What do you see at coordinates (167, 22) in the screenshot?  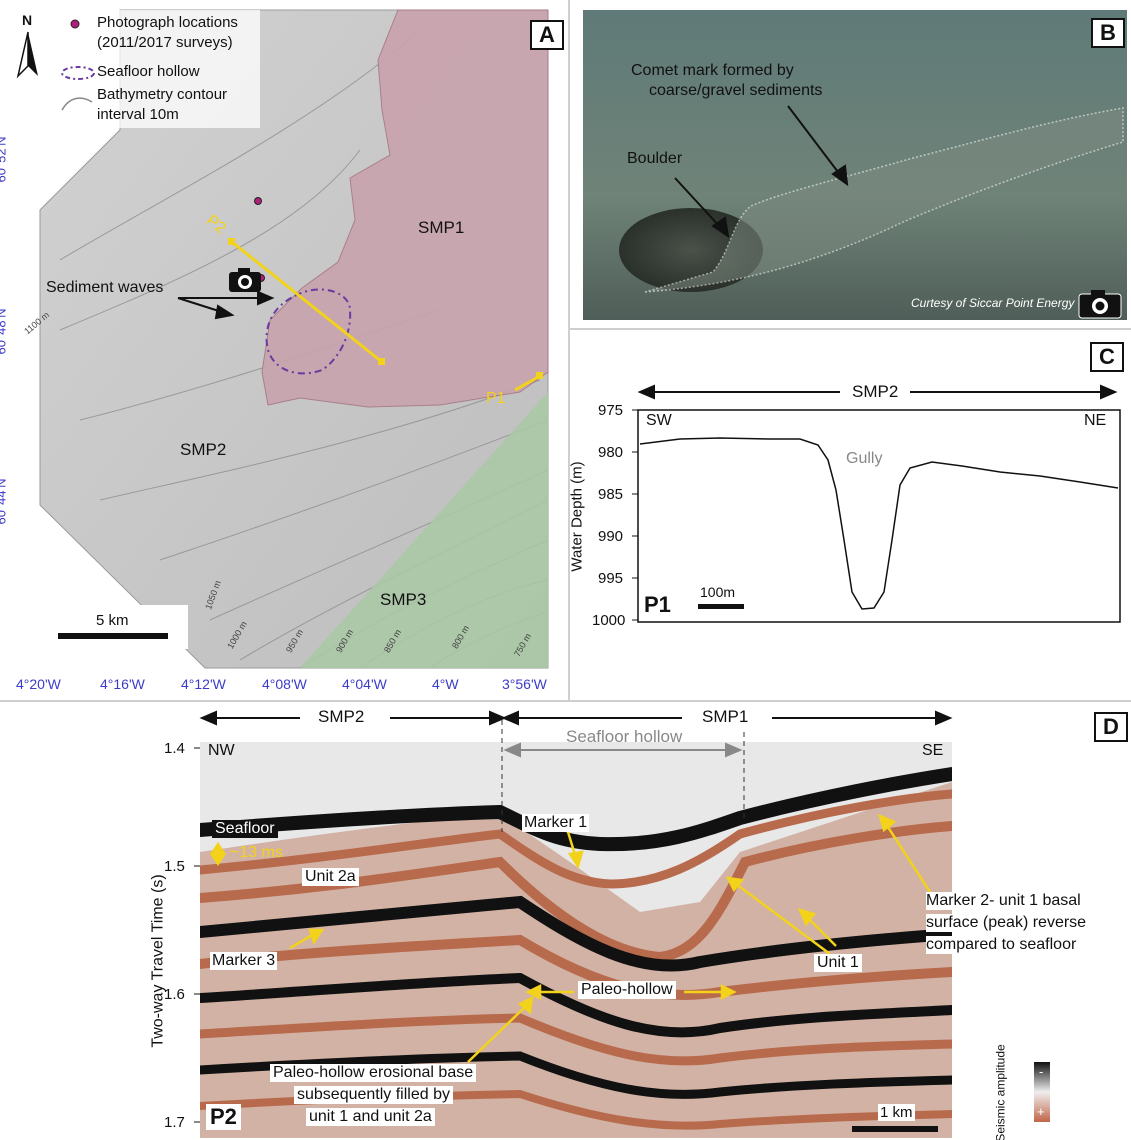 I see `legend-photo-label: Photograph locations` at bounding box center [167, 22].